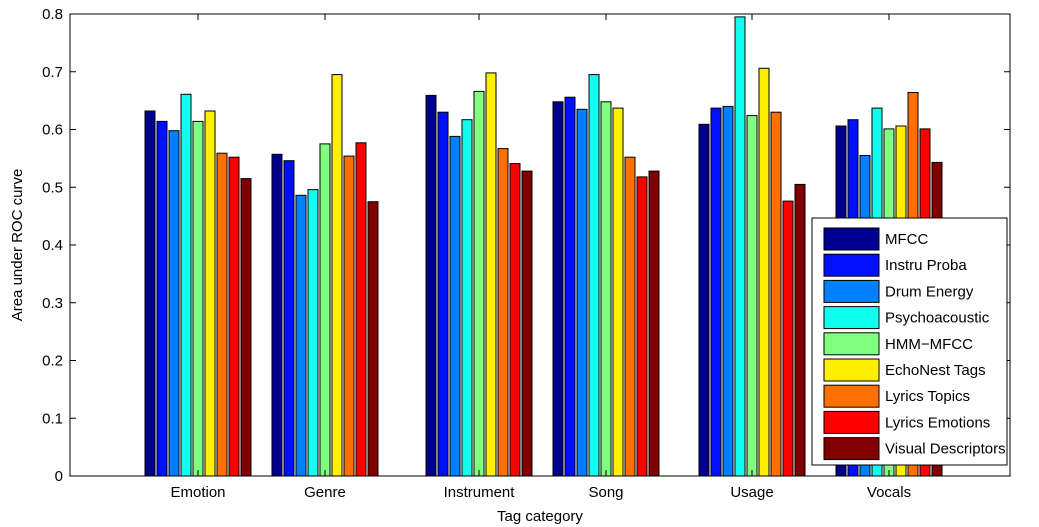 The height and width of the screenshot is (527, 1039). What do you see at coordinates (277, 315) in the screenshot?
I see `bar-genre-mfcc` at bounding box center [277, 315].